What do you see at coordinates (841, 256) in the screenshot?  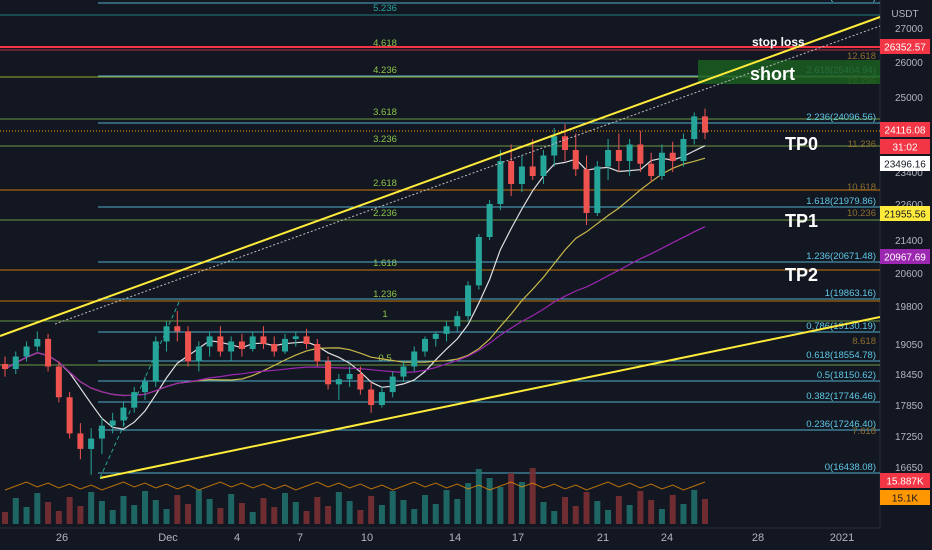 I see `fib-label-right: 1.236(20671.48)` at bounding box center [841, 256].